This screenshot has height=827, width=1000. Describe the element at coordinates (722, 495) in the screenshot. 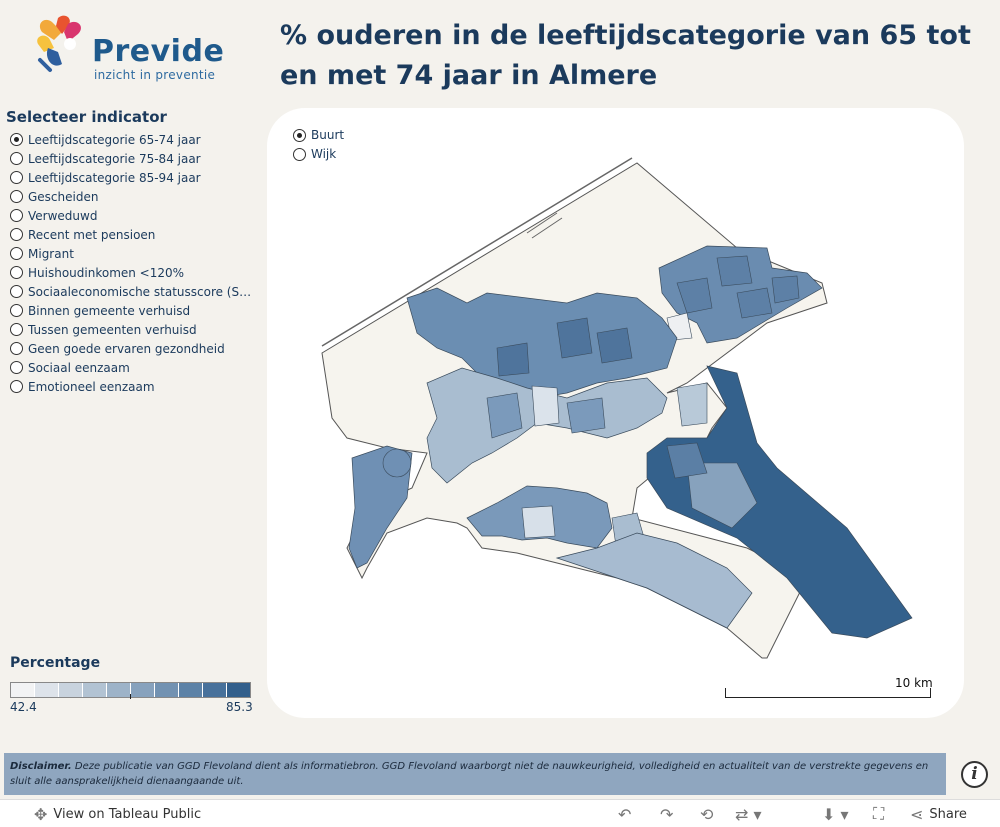

I see `hout-mid-neighbourhood` at that location.